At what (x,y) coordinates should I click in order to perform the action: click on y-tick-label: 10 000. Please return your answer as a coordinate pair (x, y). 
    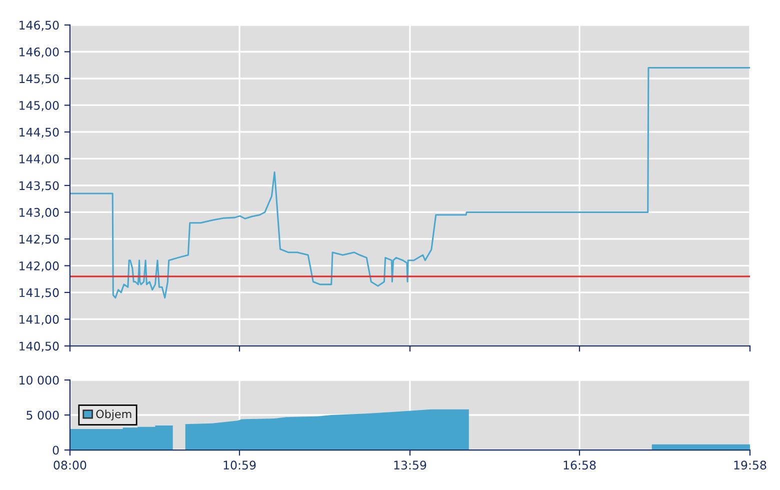
    Looking at the image, I should click on (39, 380).